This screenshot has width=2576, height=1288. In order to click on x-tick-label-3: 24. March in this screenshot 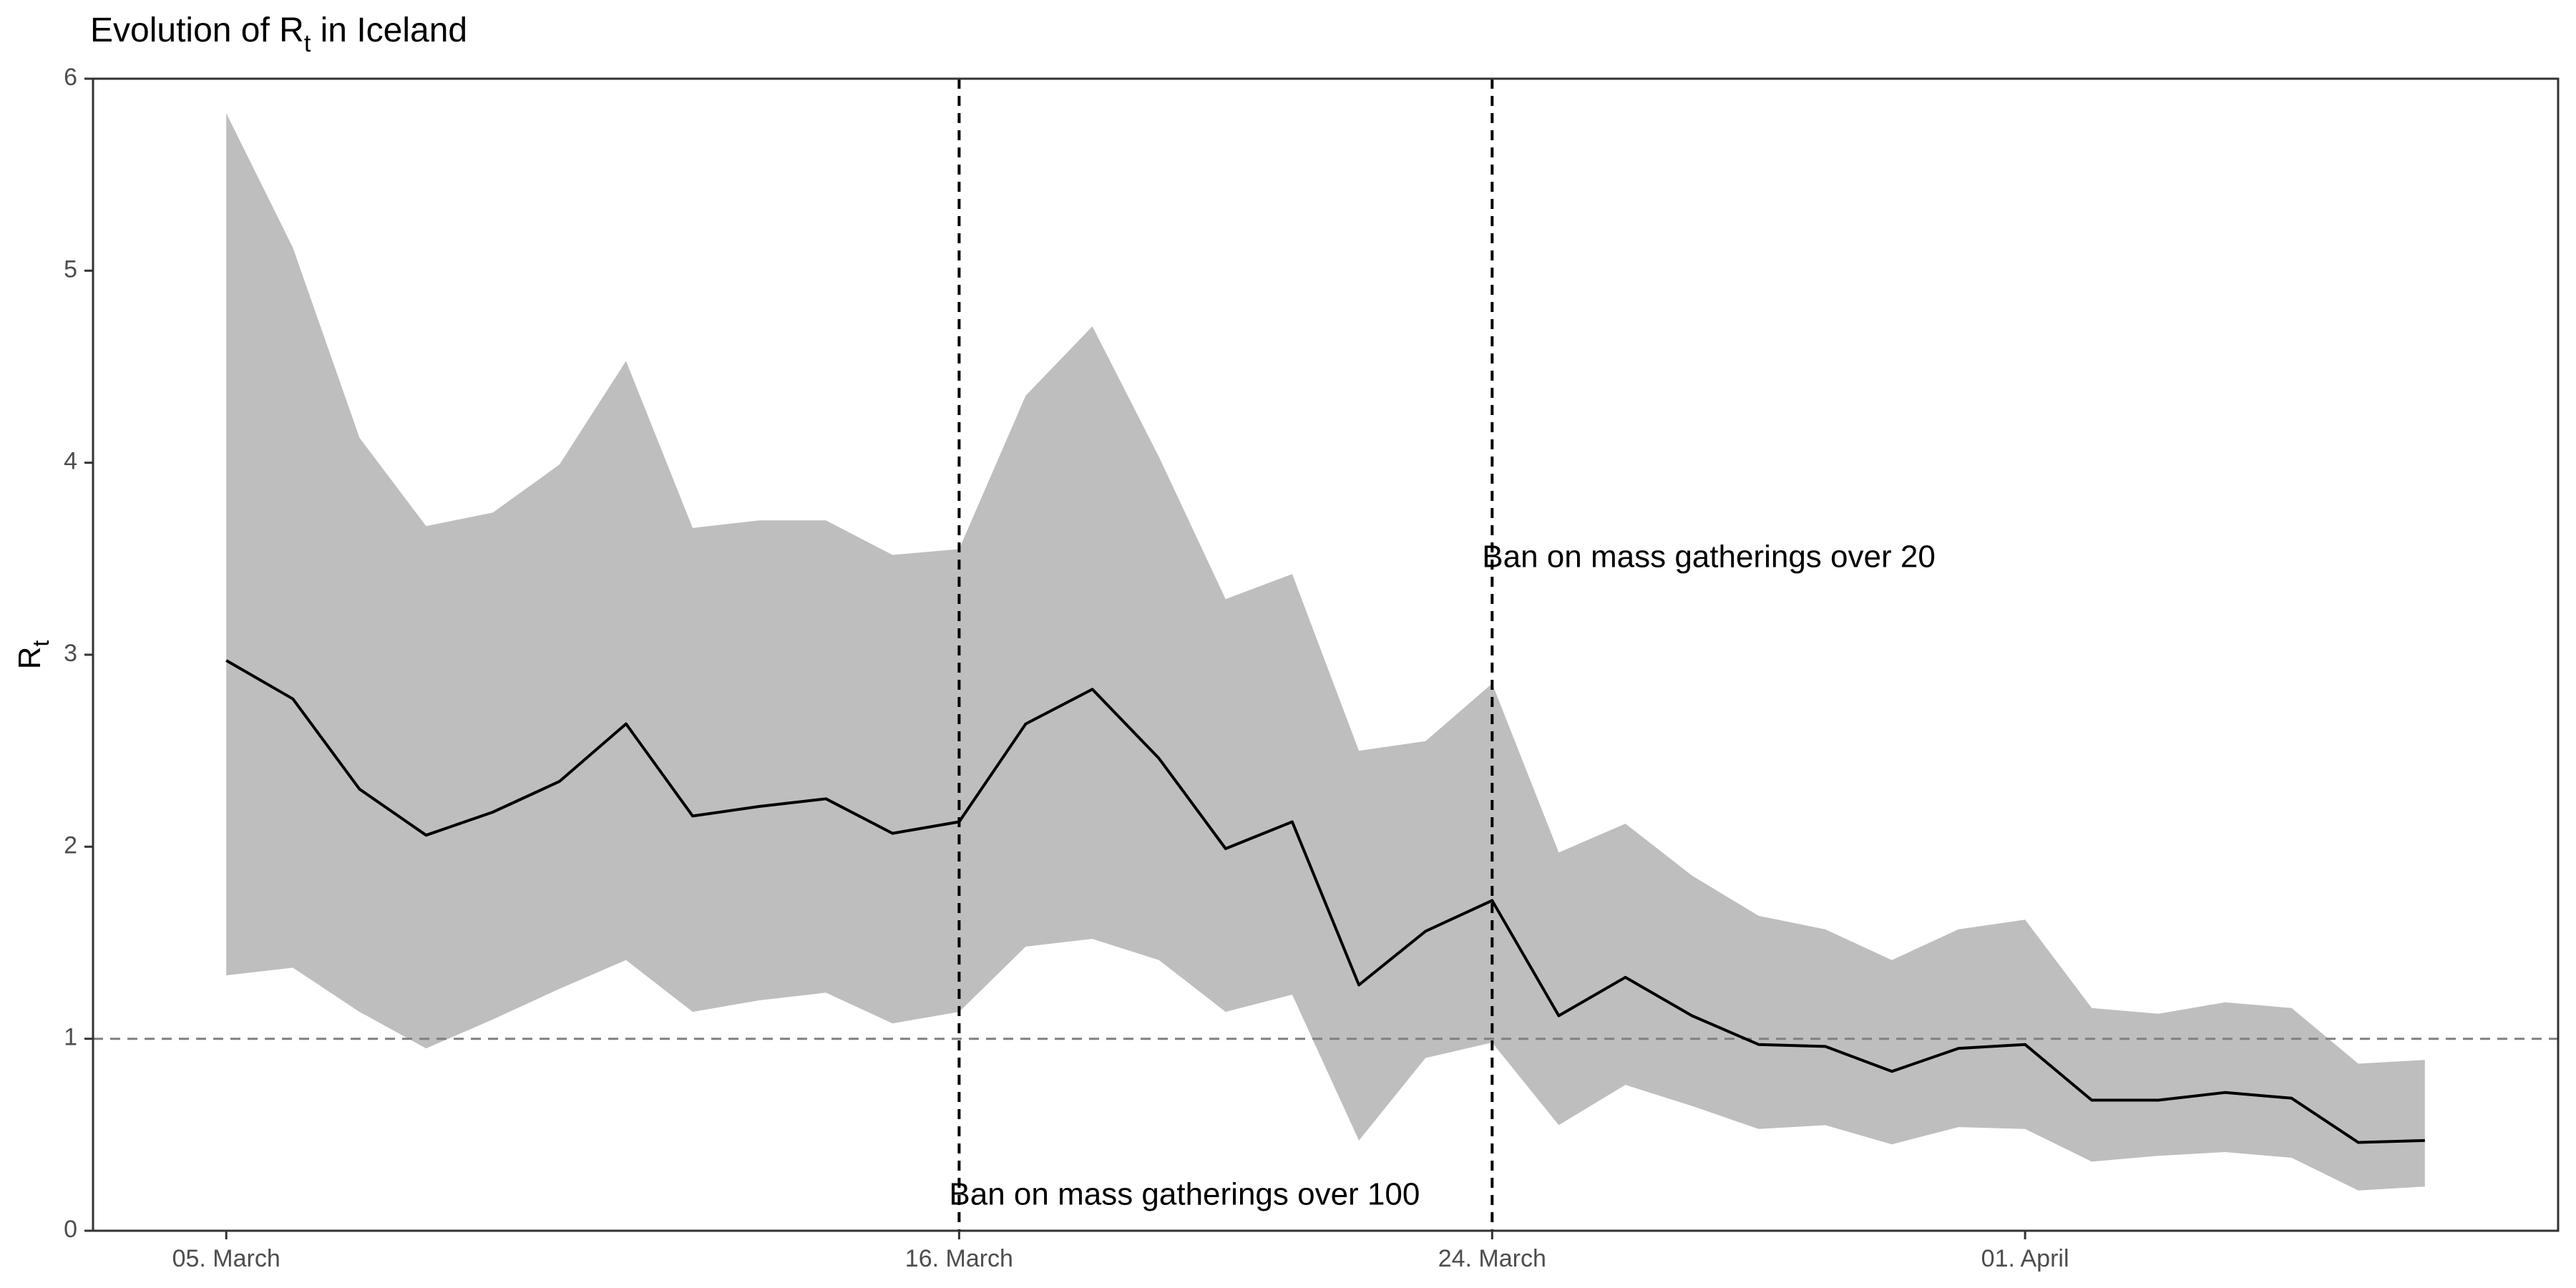, I will do `click(1492, 1258)`.